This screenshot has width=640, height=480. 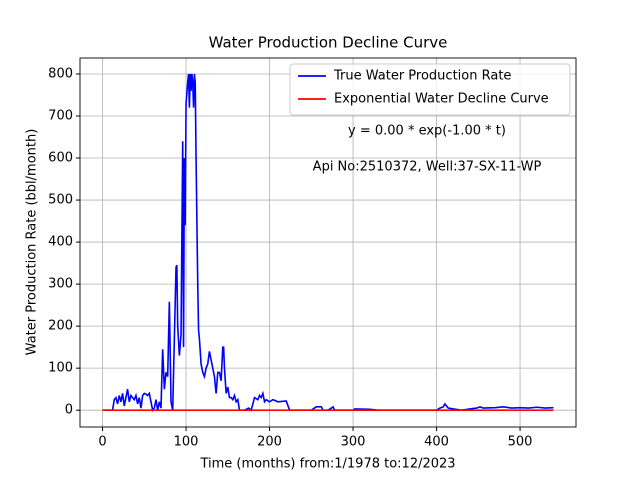 What do you see at coordinates (520, 442) in the screenshot?
I see `x-tick-label: 500` at bounding box center [520, 442].